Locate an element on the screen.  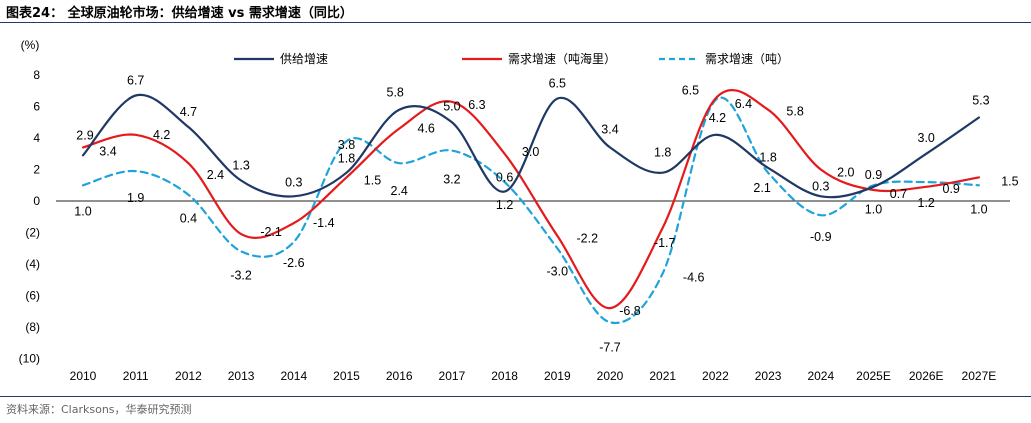
data-label: -1.7 is located at coordinates (665, 243).